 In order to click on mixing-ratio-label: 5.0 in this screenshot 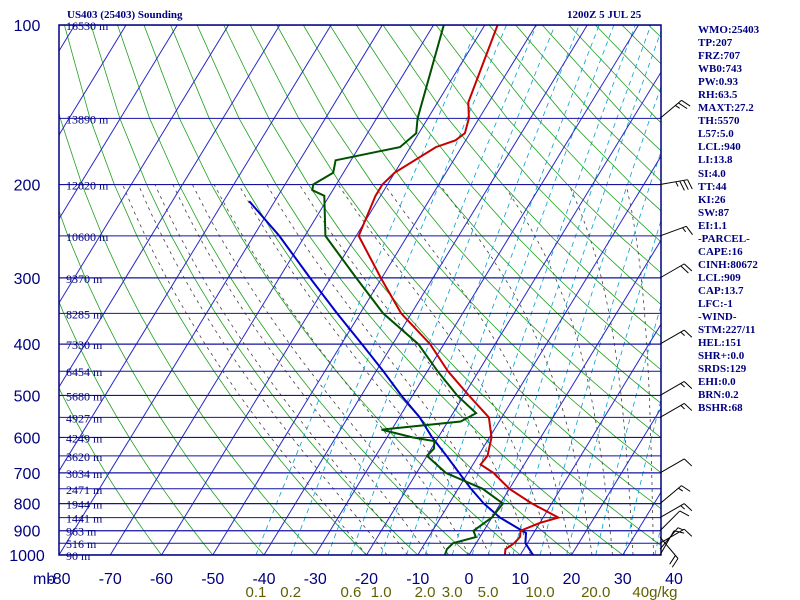, I will do `click(488, 592)`.